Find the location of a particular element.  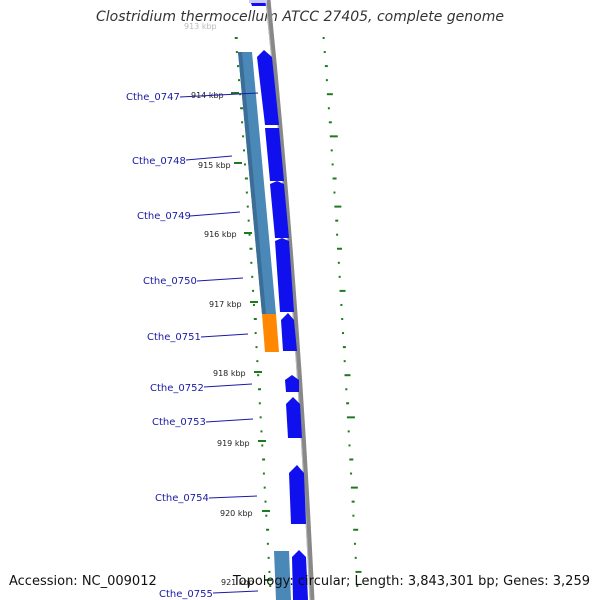

gene-label-text: Cthe_0751 is located at coordinates (174, 337).